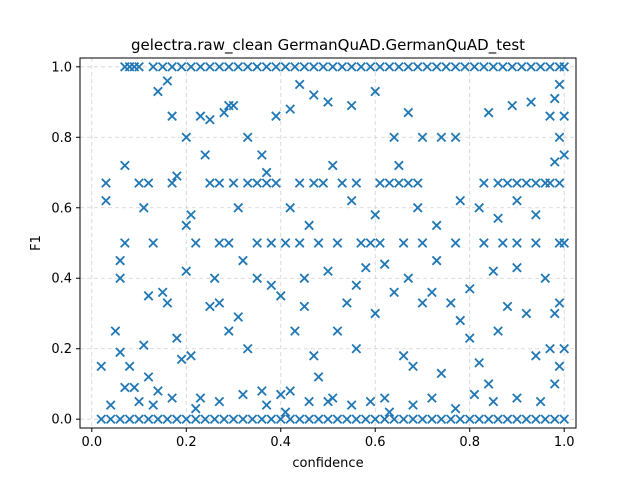 The image size is (640, 480). I want to click on x-tick-label: 0.0, so click(91, 442).